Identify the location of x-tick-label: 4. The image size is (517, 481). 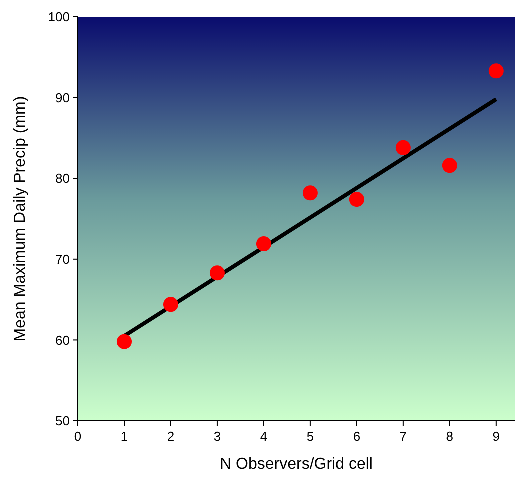
(264, 436).